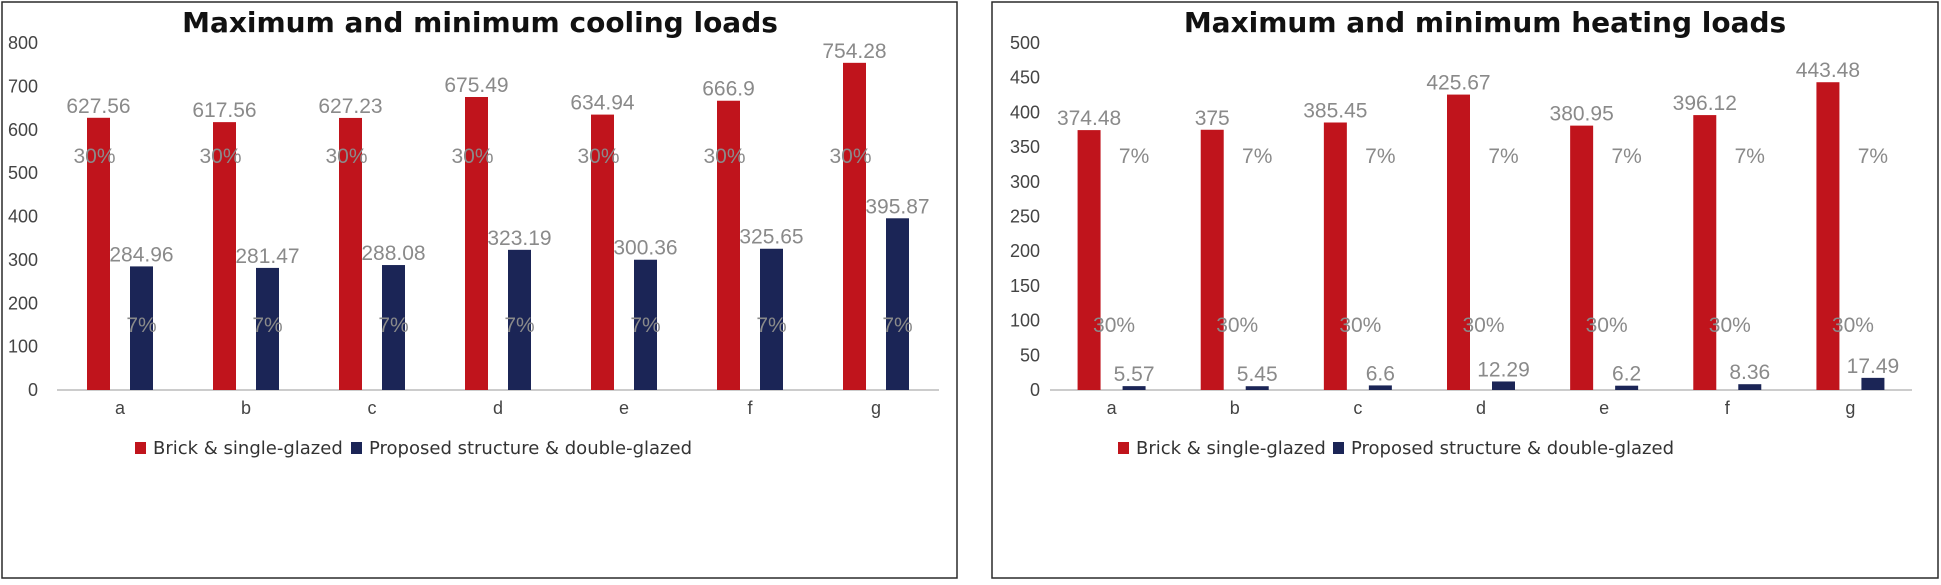  What do you see at coordinates (645, 248) in the screenshot?
I see `data-label: 300.36` at bounding box center [645, 248].